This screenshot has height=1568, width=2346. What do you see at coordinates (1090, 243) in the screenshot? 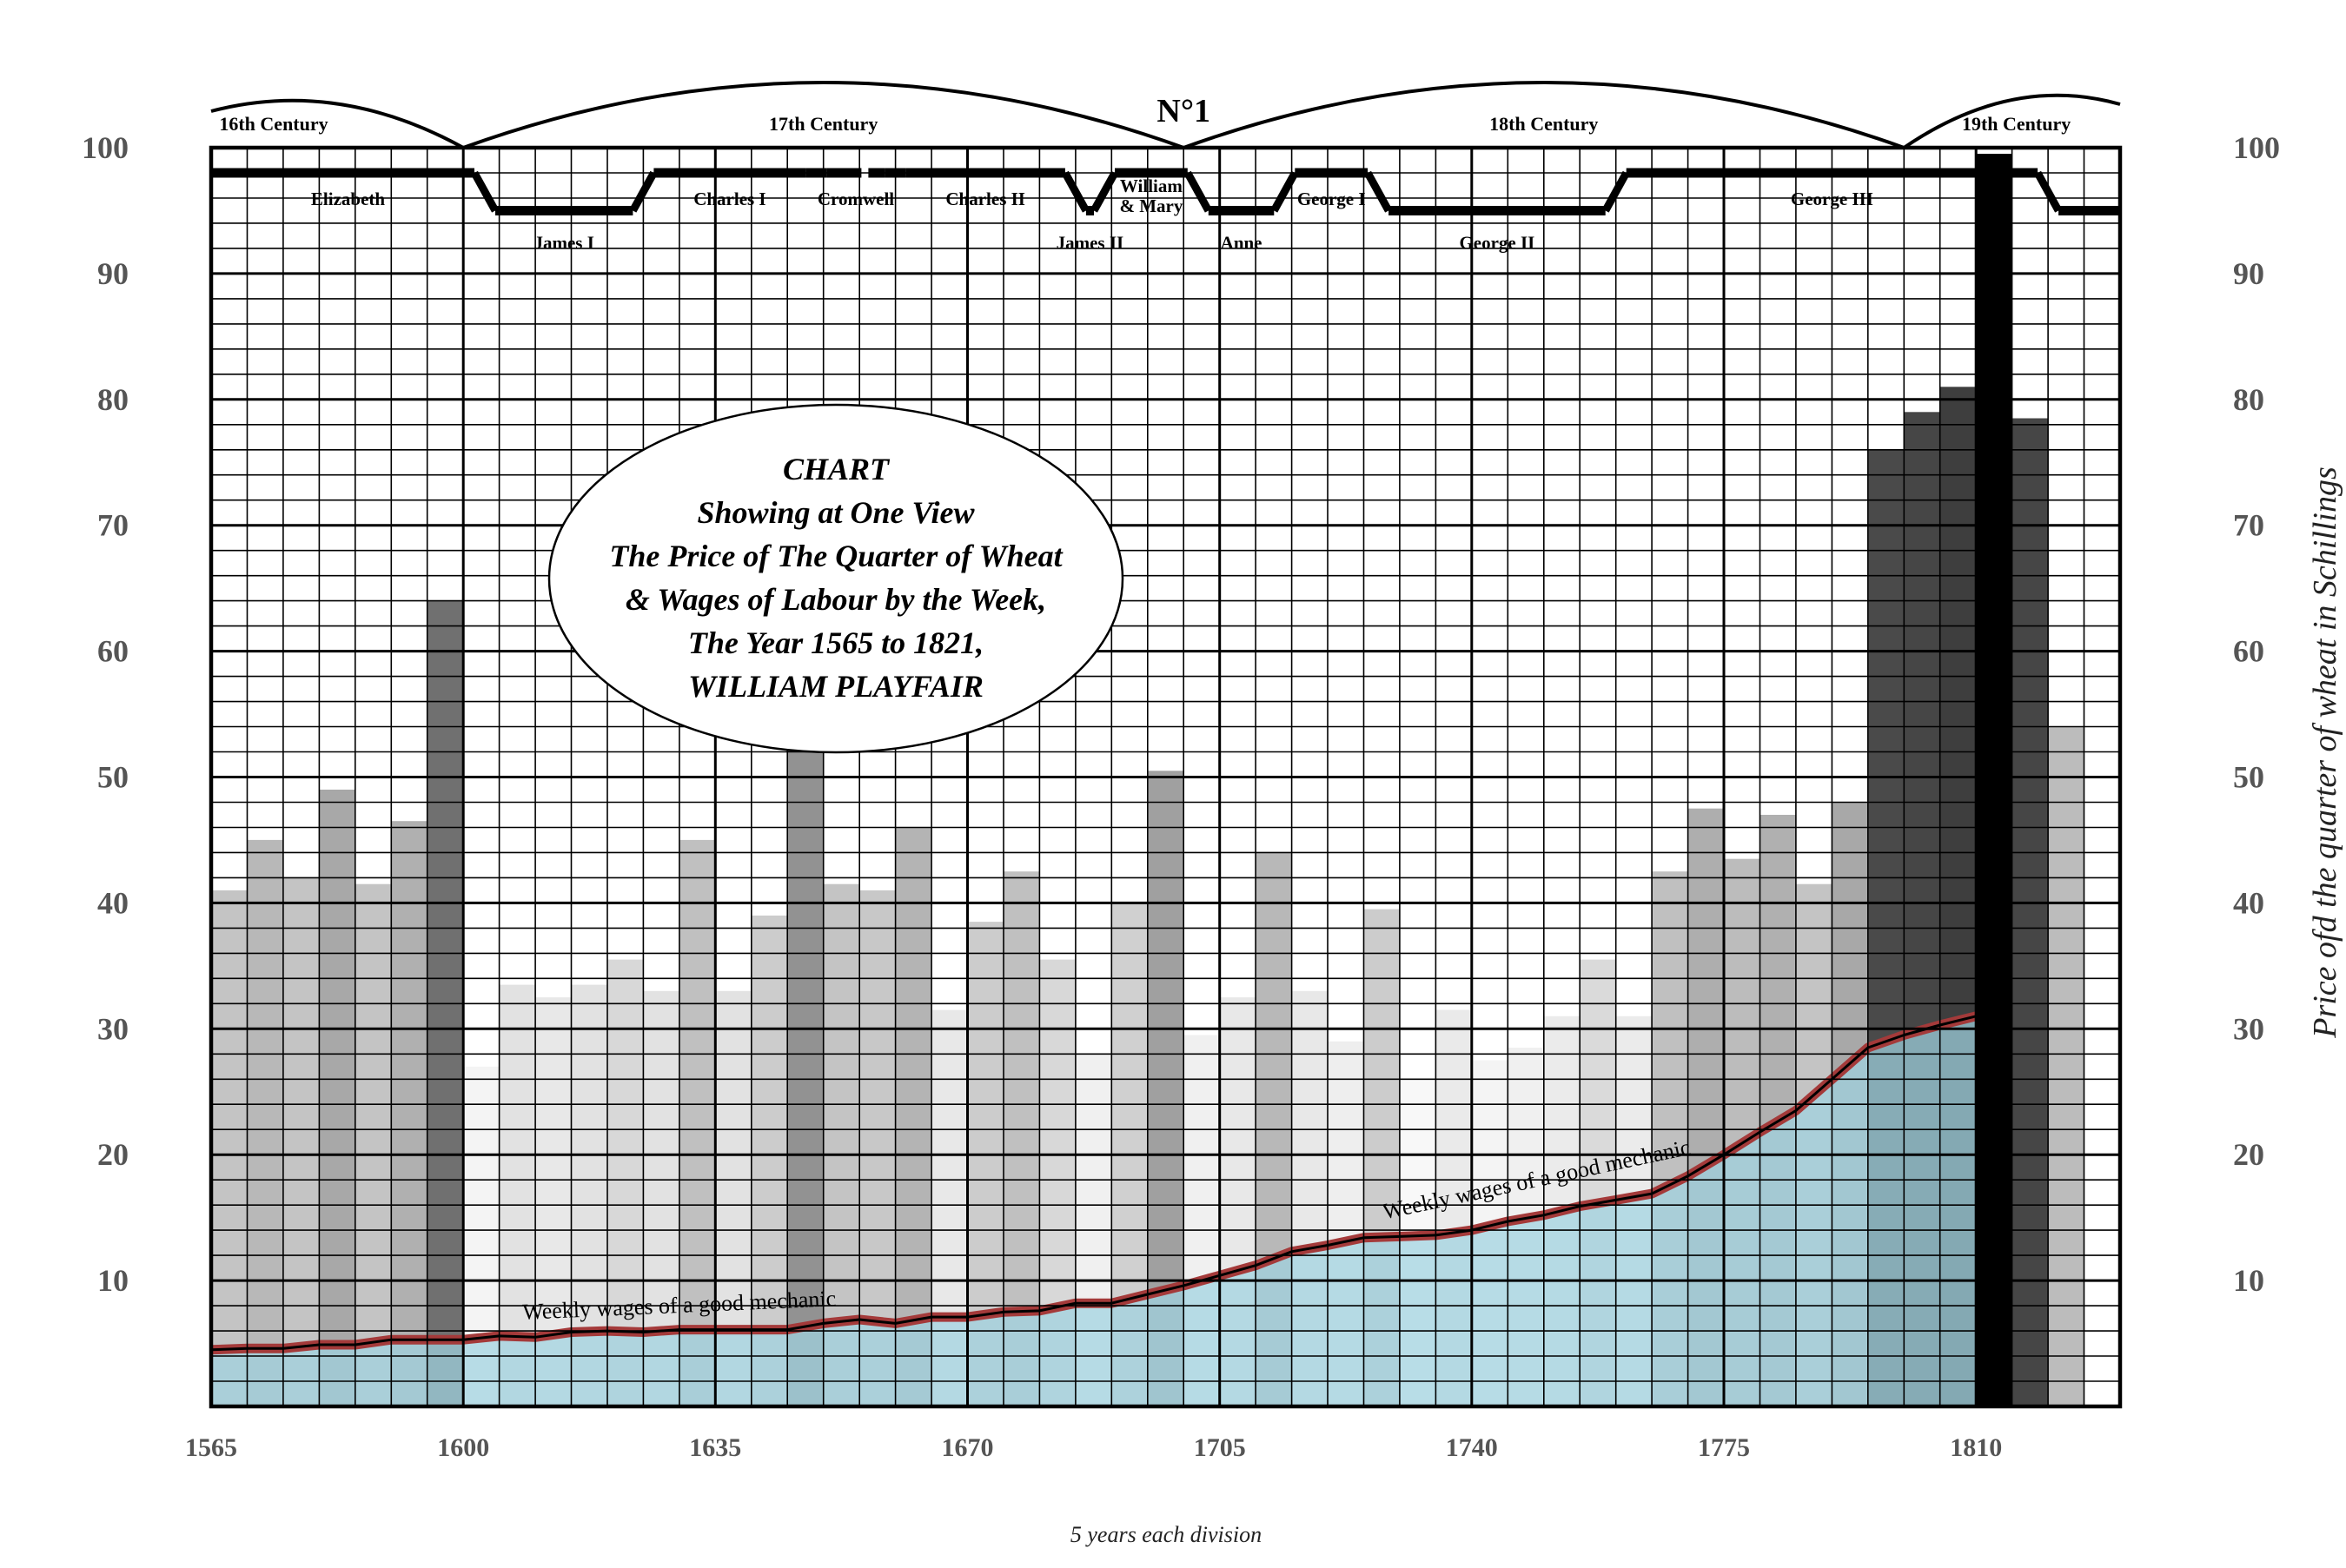
I see `reign-label-5: James II` at bounding box center [1090, 243].